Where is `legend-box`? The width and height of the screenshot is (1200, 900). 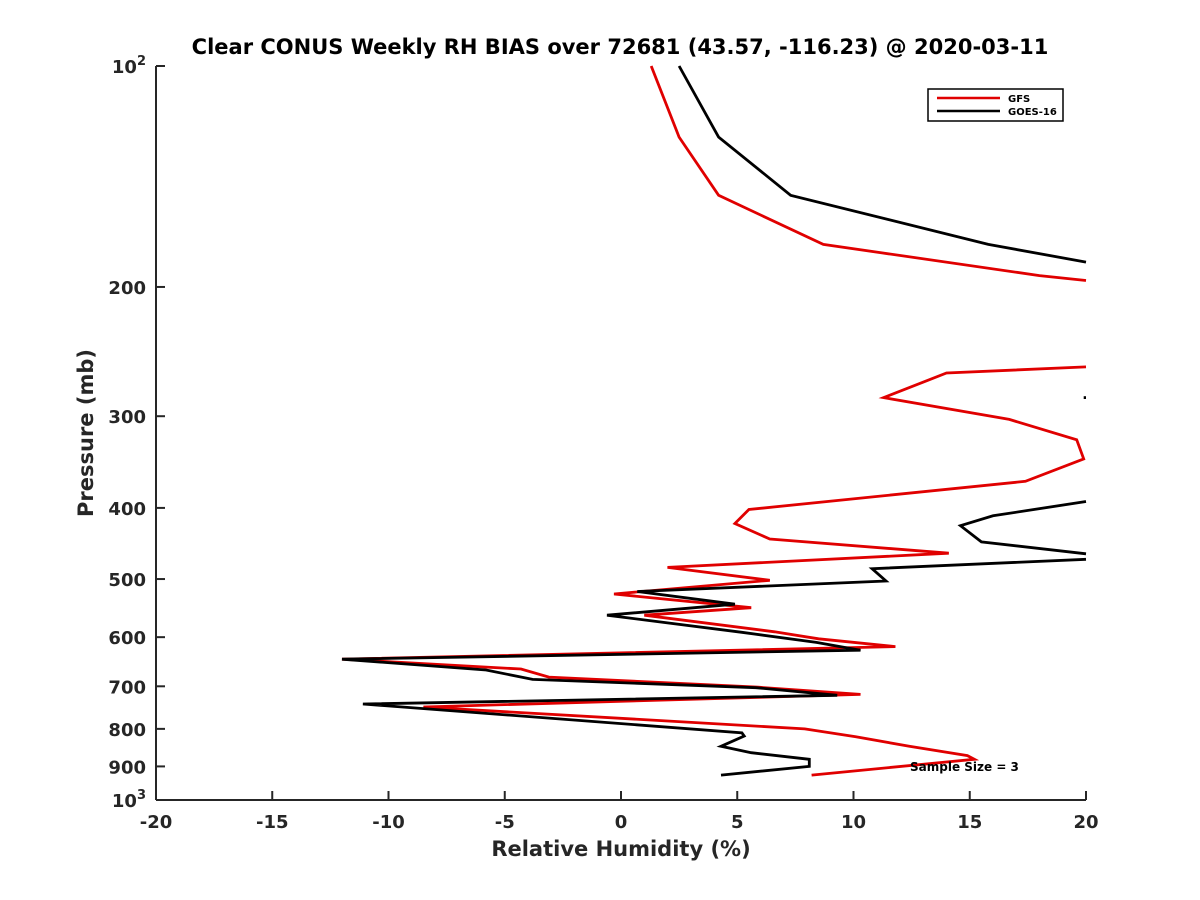 legend-box is located at coordinates (995, 105).